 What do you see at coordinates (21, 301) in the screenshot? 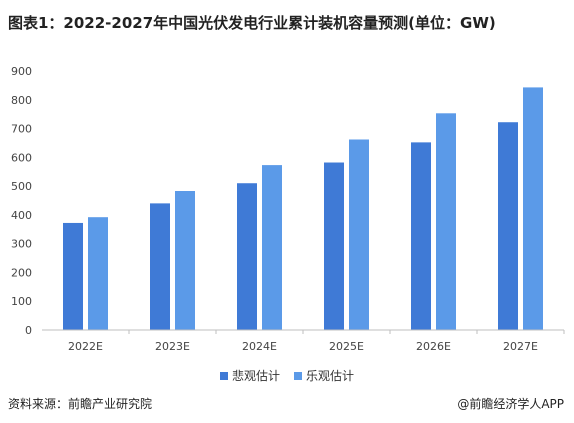
I see `y-tick-label: 100` at bounding box center [21, 301].